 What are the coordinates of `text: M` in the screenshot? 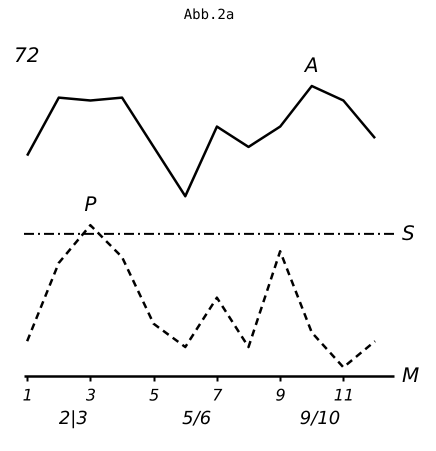 It's located at (411, 375).